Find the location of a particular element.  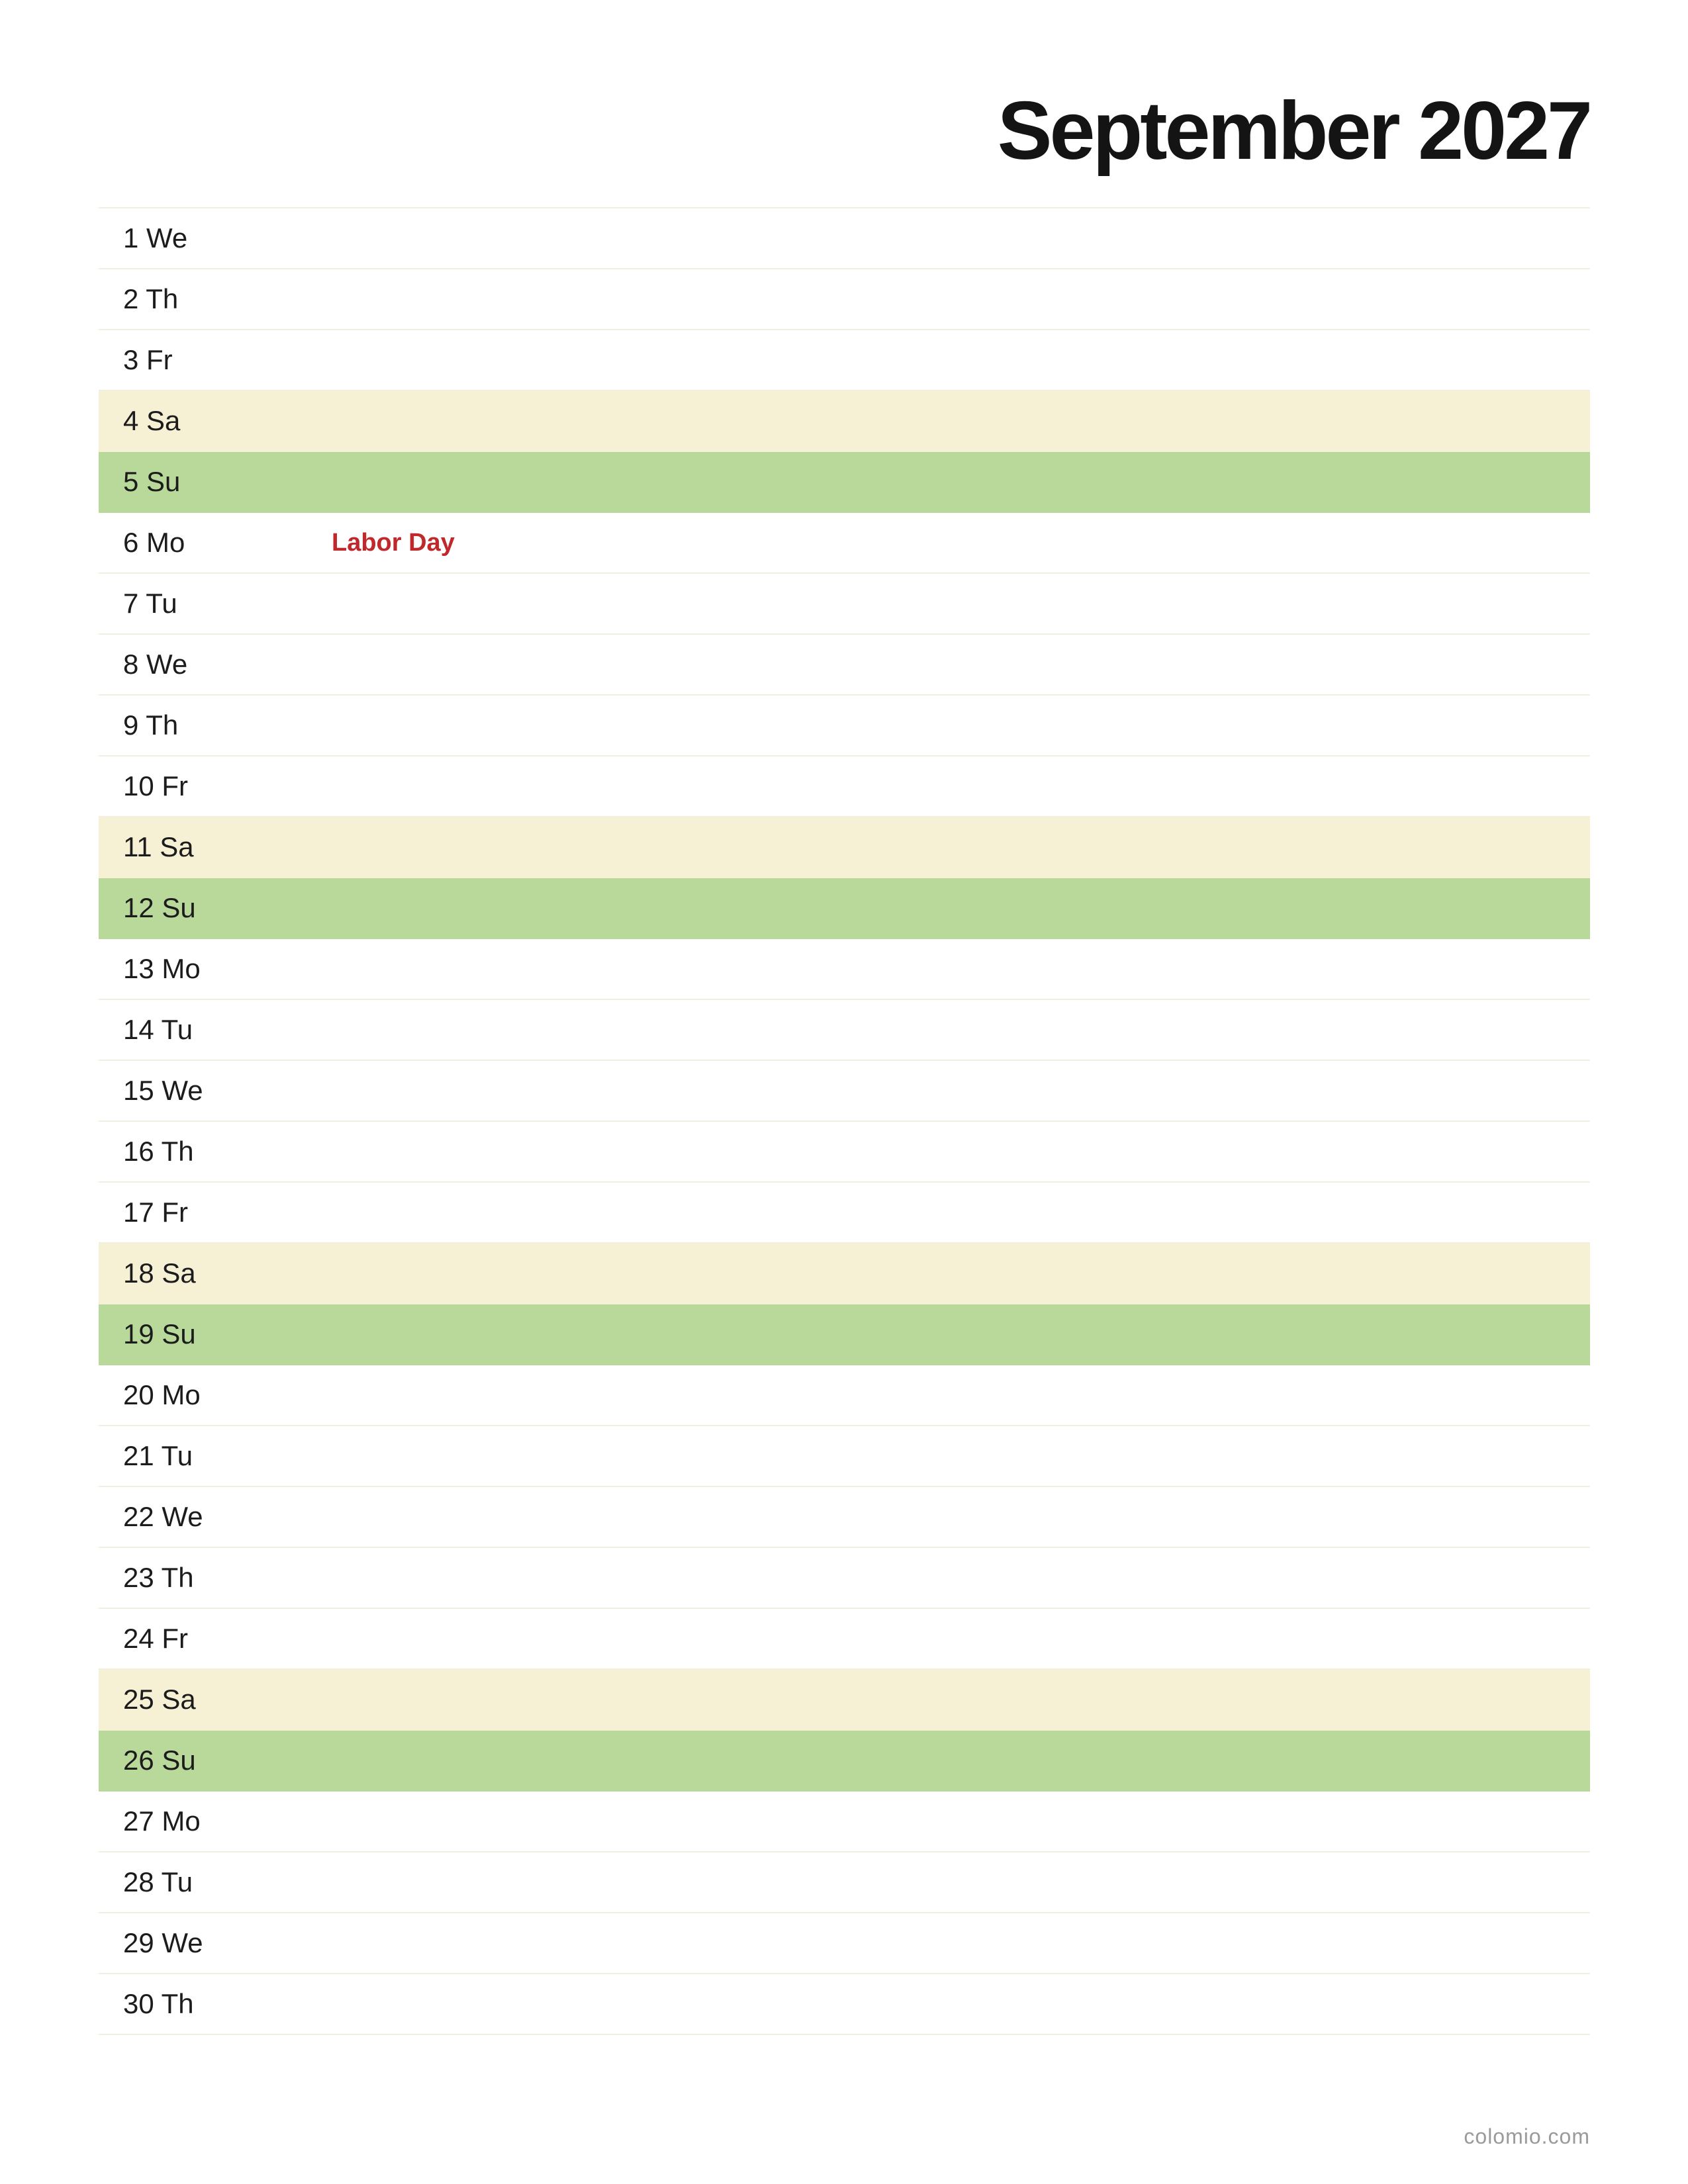

day-row: 19 Su is located at coordinates (844, 1334).